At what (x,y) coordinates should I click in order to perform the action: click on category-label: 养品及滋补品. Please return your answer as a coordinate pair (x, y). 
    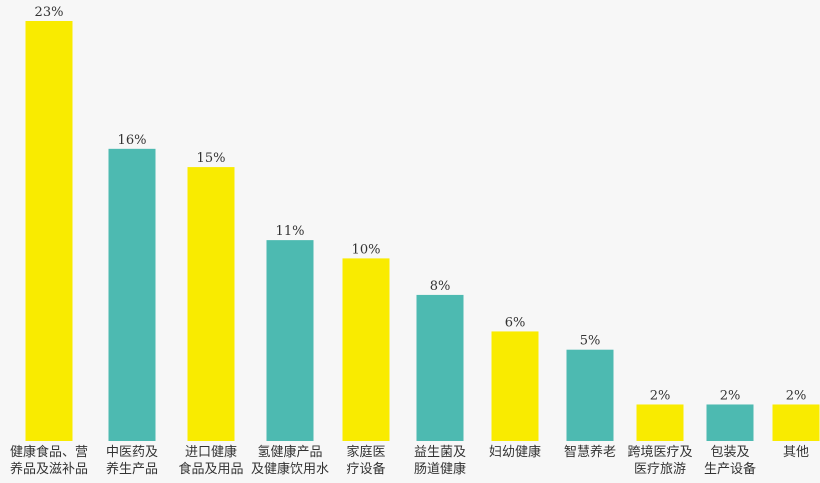
    Looking at the image, I should click on (49, 469).